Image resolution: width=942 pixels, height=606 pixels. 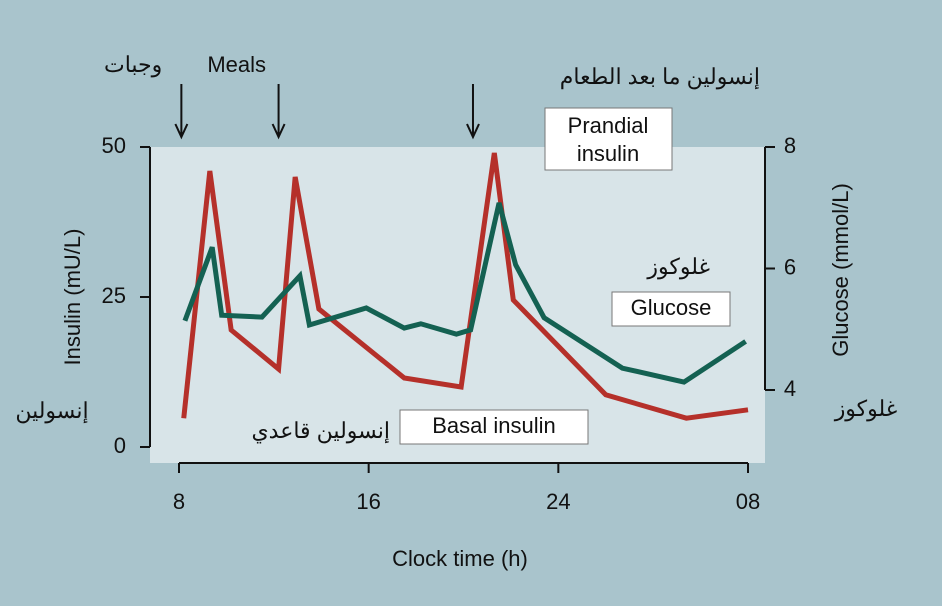 I want to click on prandial-ar: إنسولين ما بعد الطعام, so click(x=660, y=77).